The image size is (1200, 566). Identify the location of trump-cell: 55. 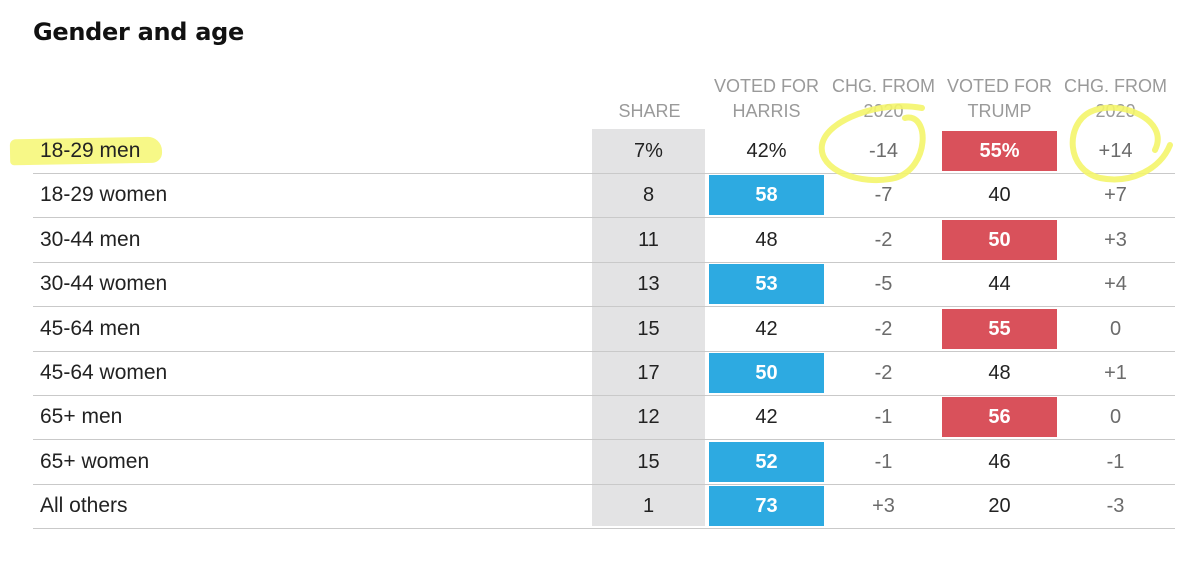
(999, 329).